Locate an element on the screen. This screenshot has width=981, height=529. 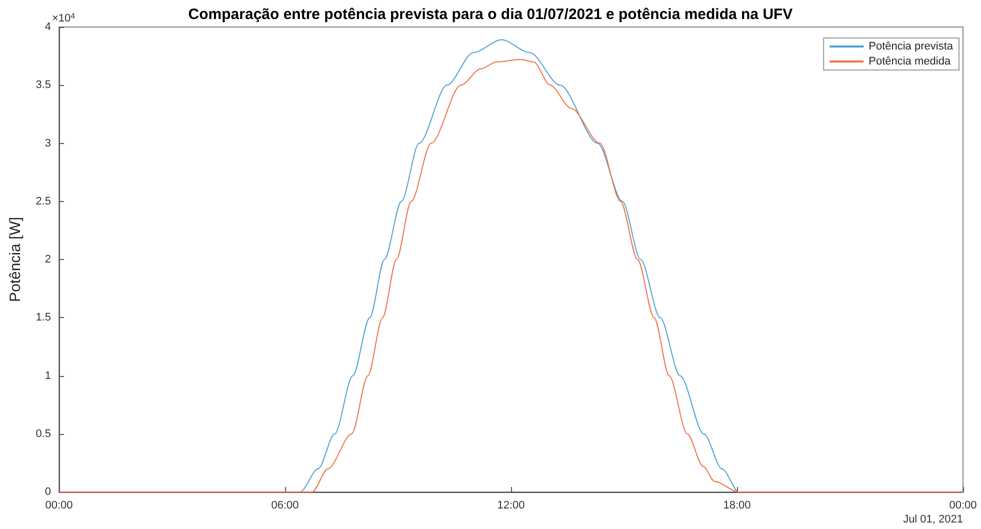
x-tick-label: 12:00 is located at coordinates (511, 506).